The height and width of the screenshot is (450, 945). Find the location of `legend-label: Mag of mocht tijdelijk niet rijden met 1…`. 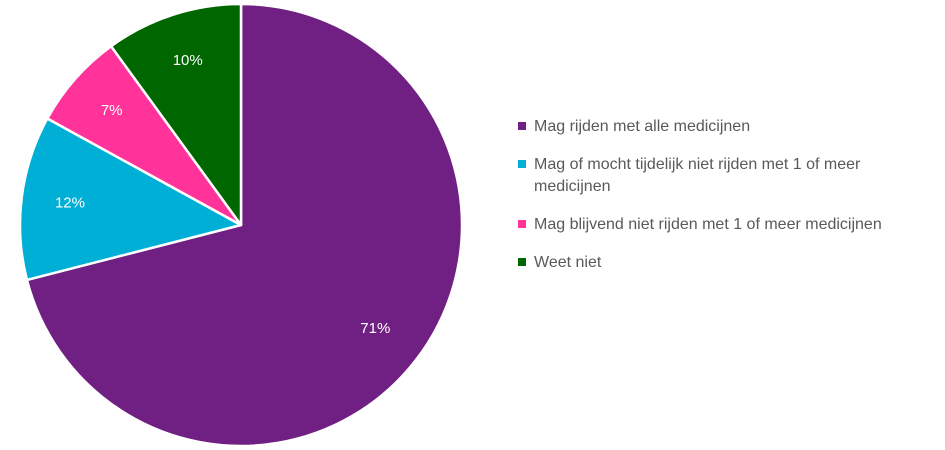

legend-label: Mag of mocht tijdelijk niet rijden met 1… is located at coordinates (697, 175).